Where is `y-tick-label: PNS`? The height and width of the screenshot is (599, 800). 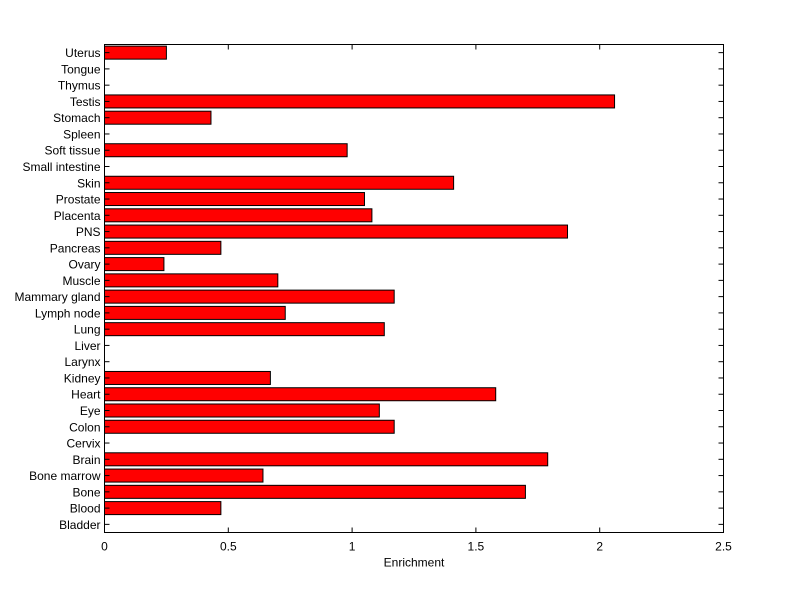 y-tick-label: PNS is located at coordinates (88, 232).